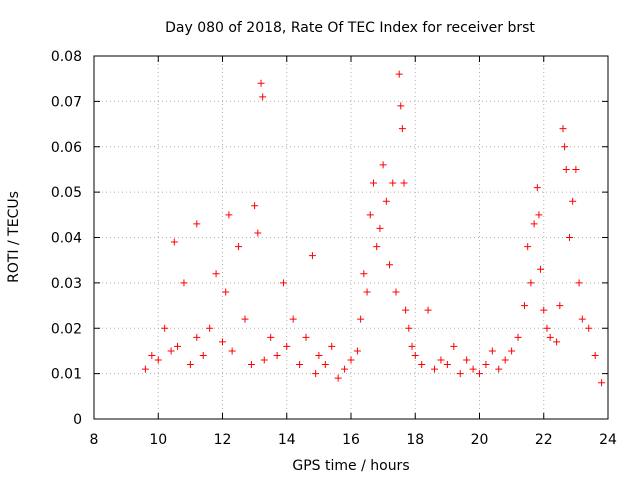 The image size is (640, 480). What do you see at coordinates (94, 440) in the screenshot?
I see `x-tick-label: 8` at bounding box center [94, 440].